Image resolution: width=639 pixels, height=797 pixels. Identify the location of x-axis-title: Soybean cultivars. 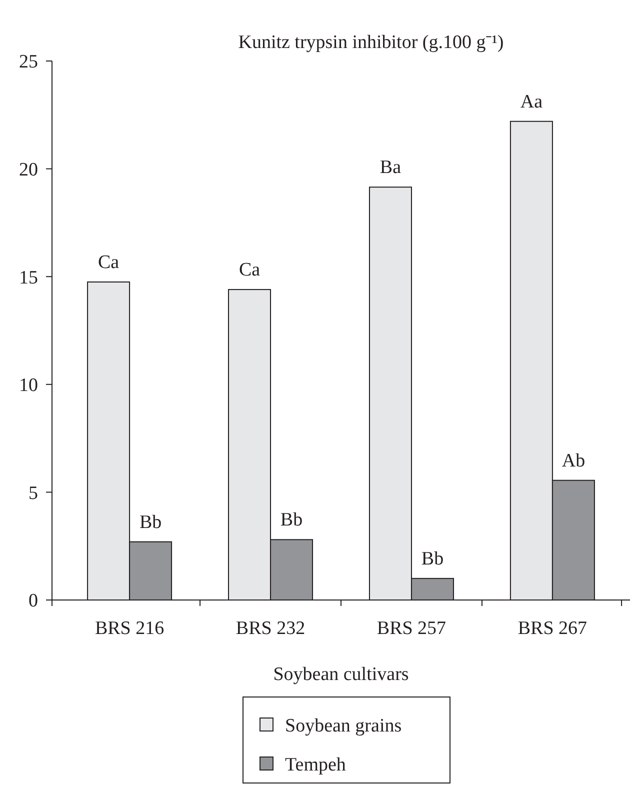
(341, 674).